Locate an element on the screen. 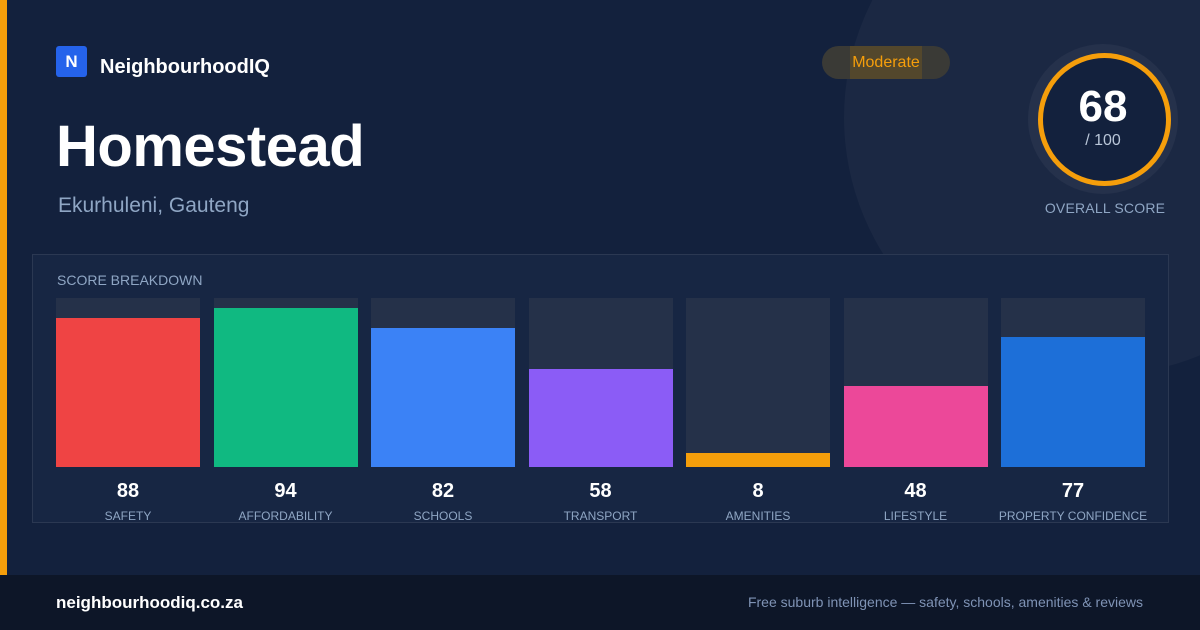 The height and width of the screenshot is (630, 1200). brand-logo-icon: N is located at coordinates (71, 61).